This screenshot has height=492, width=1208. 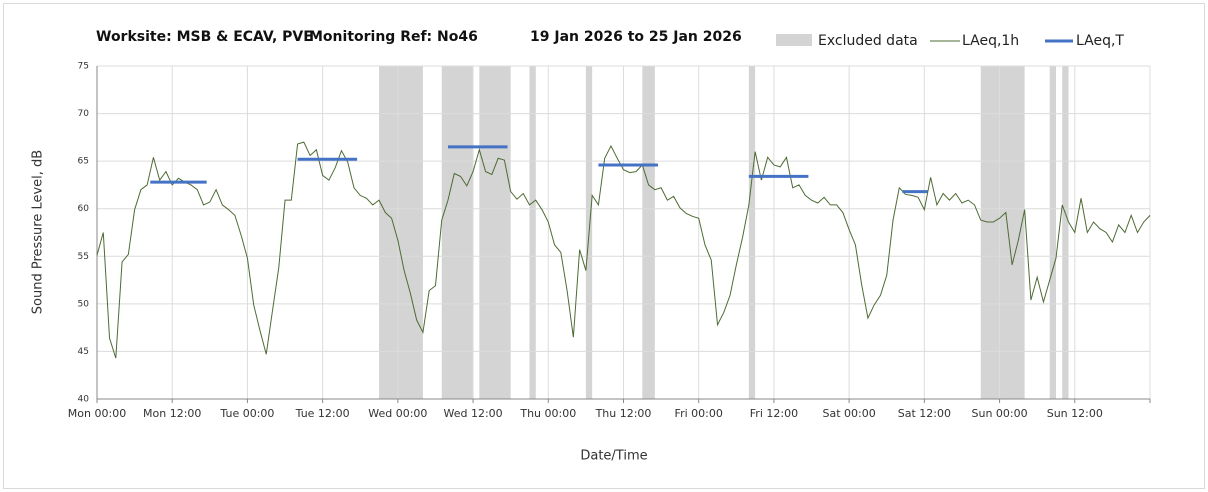 What do you see at coordinates (990, 41) in the screenshot?
I see `legend-label: LAeq,1h` at bounding box center [990, 41].